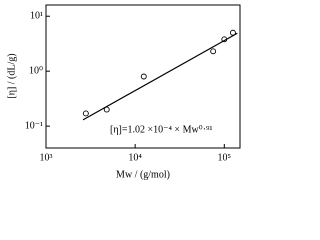 This screenshot has height=240, width=320. Describe the element at coordinates (135, 157) in the screenshot. I see `x-tick-label: 10⁴` at that location.